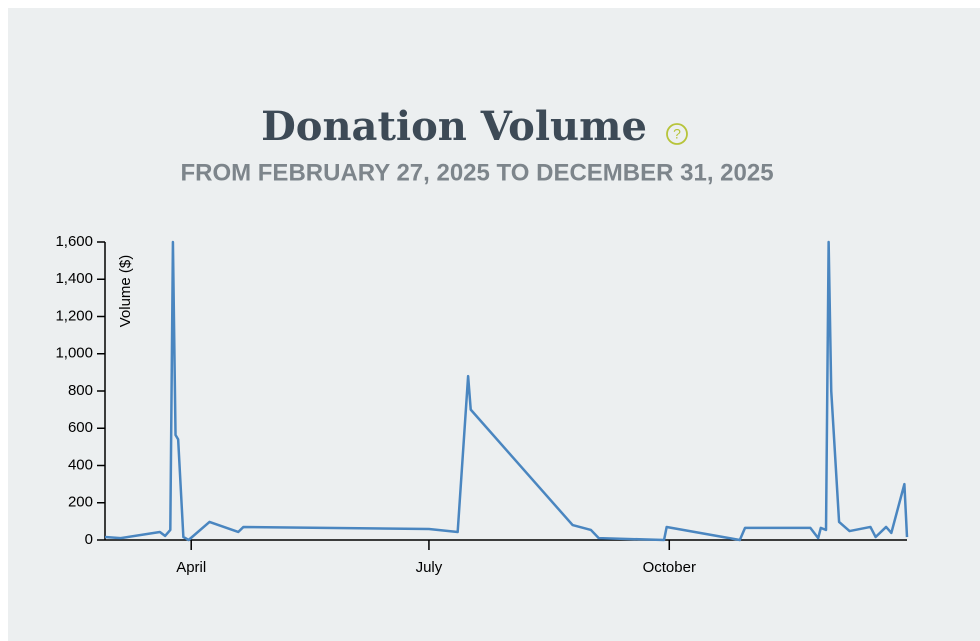 The height and width of the screenshot is (641, 980). I want to click on y-axis-label: Volume ($), so click(125, 291).